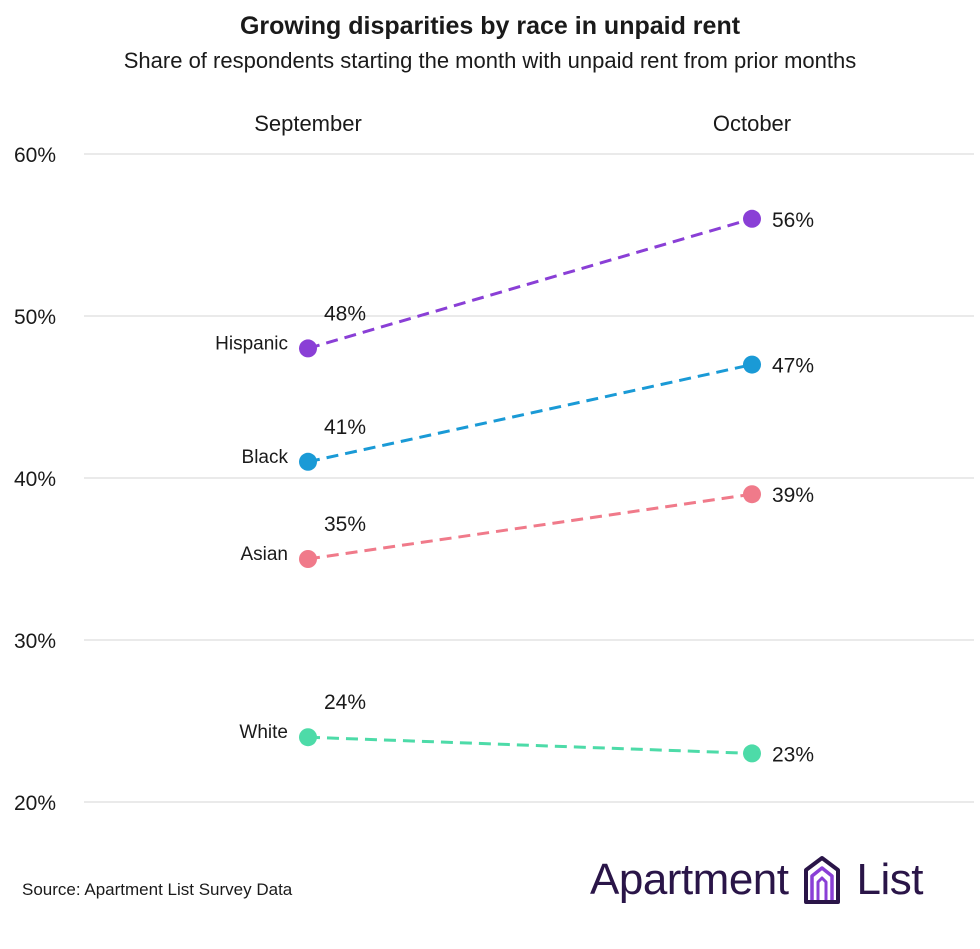  What do you see at coordinates (793, 495) in the screenshot?
I see `data-label: 39%` at bounding box center [793, 495].